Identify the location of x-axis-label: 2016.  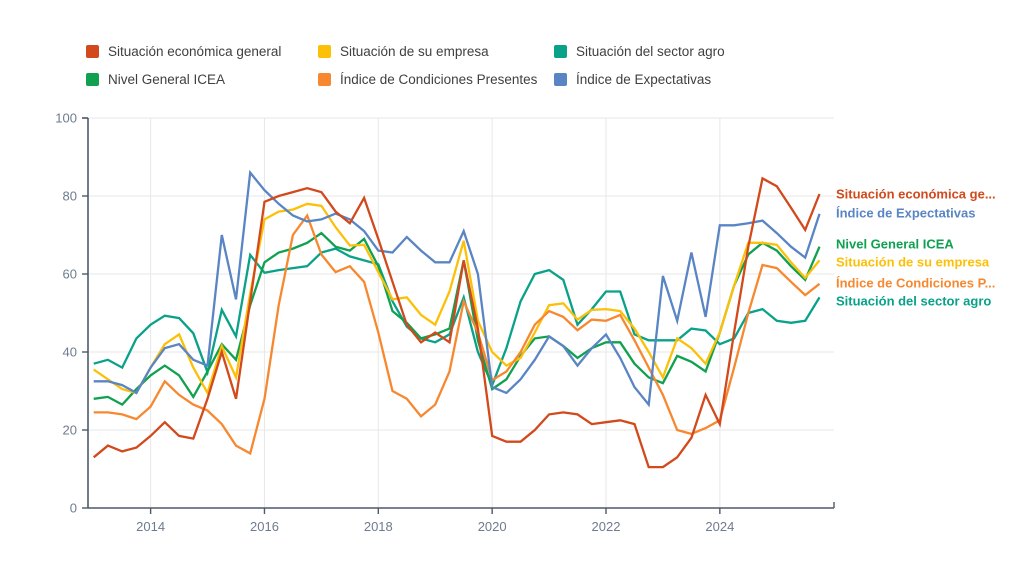
(264, 526).